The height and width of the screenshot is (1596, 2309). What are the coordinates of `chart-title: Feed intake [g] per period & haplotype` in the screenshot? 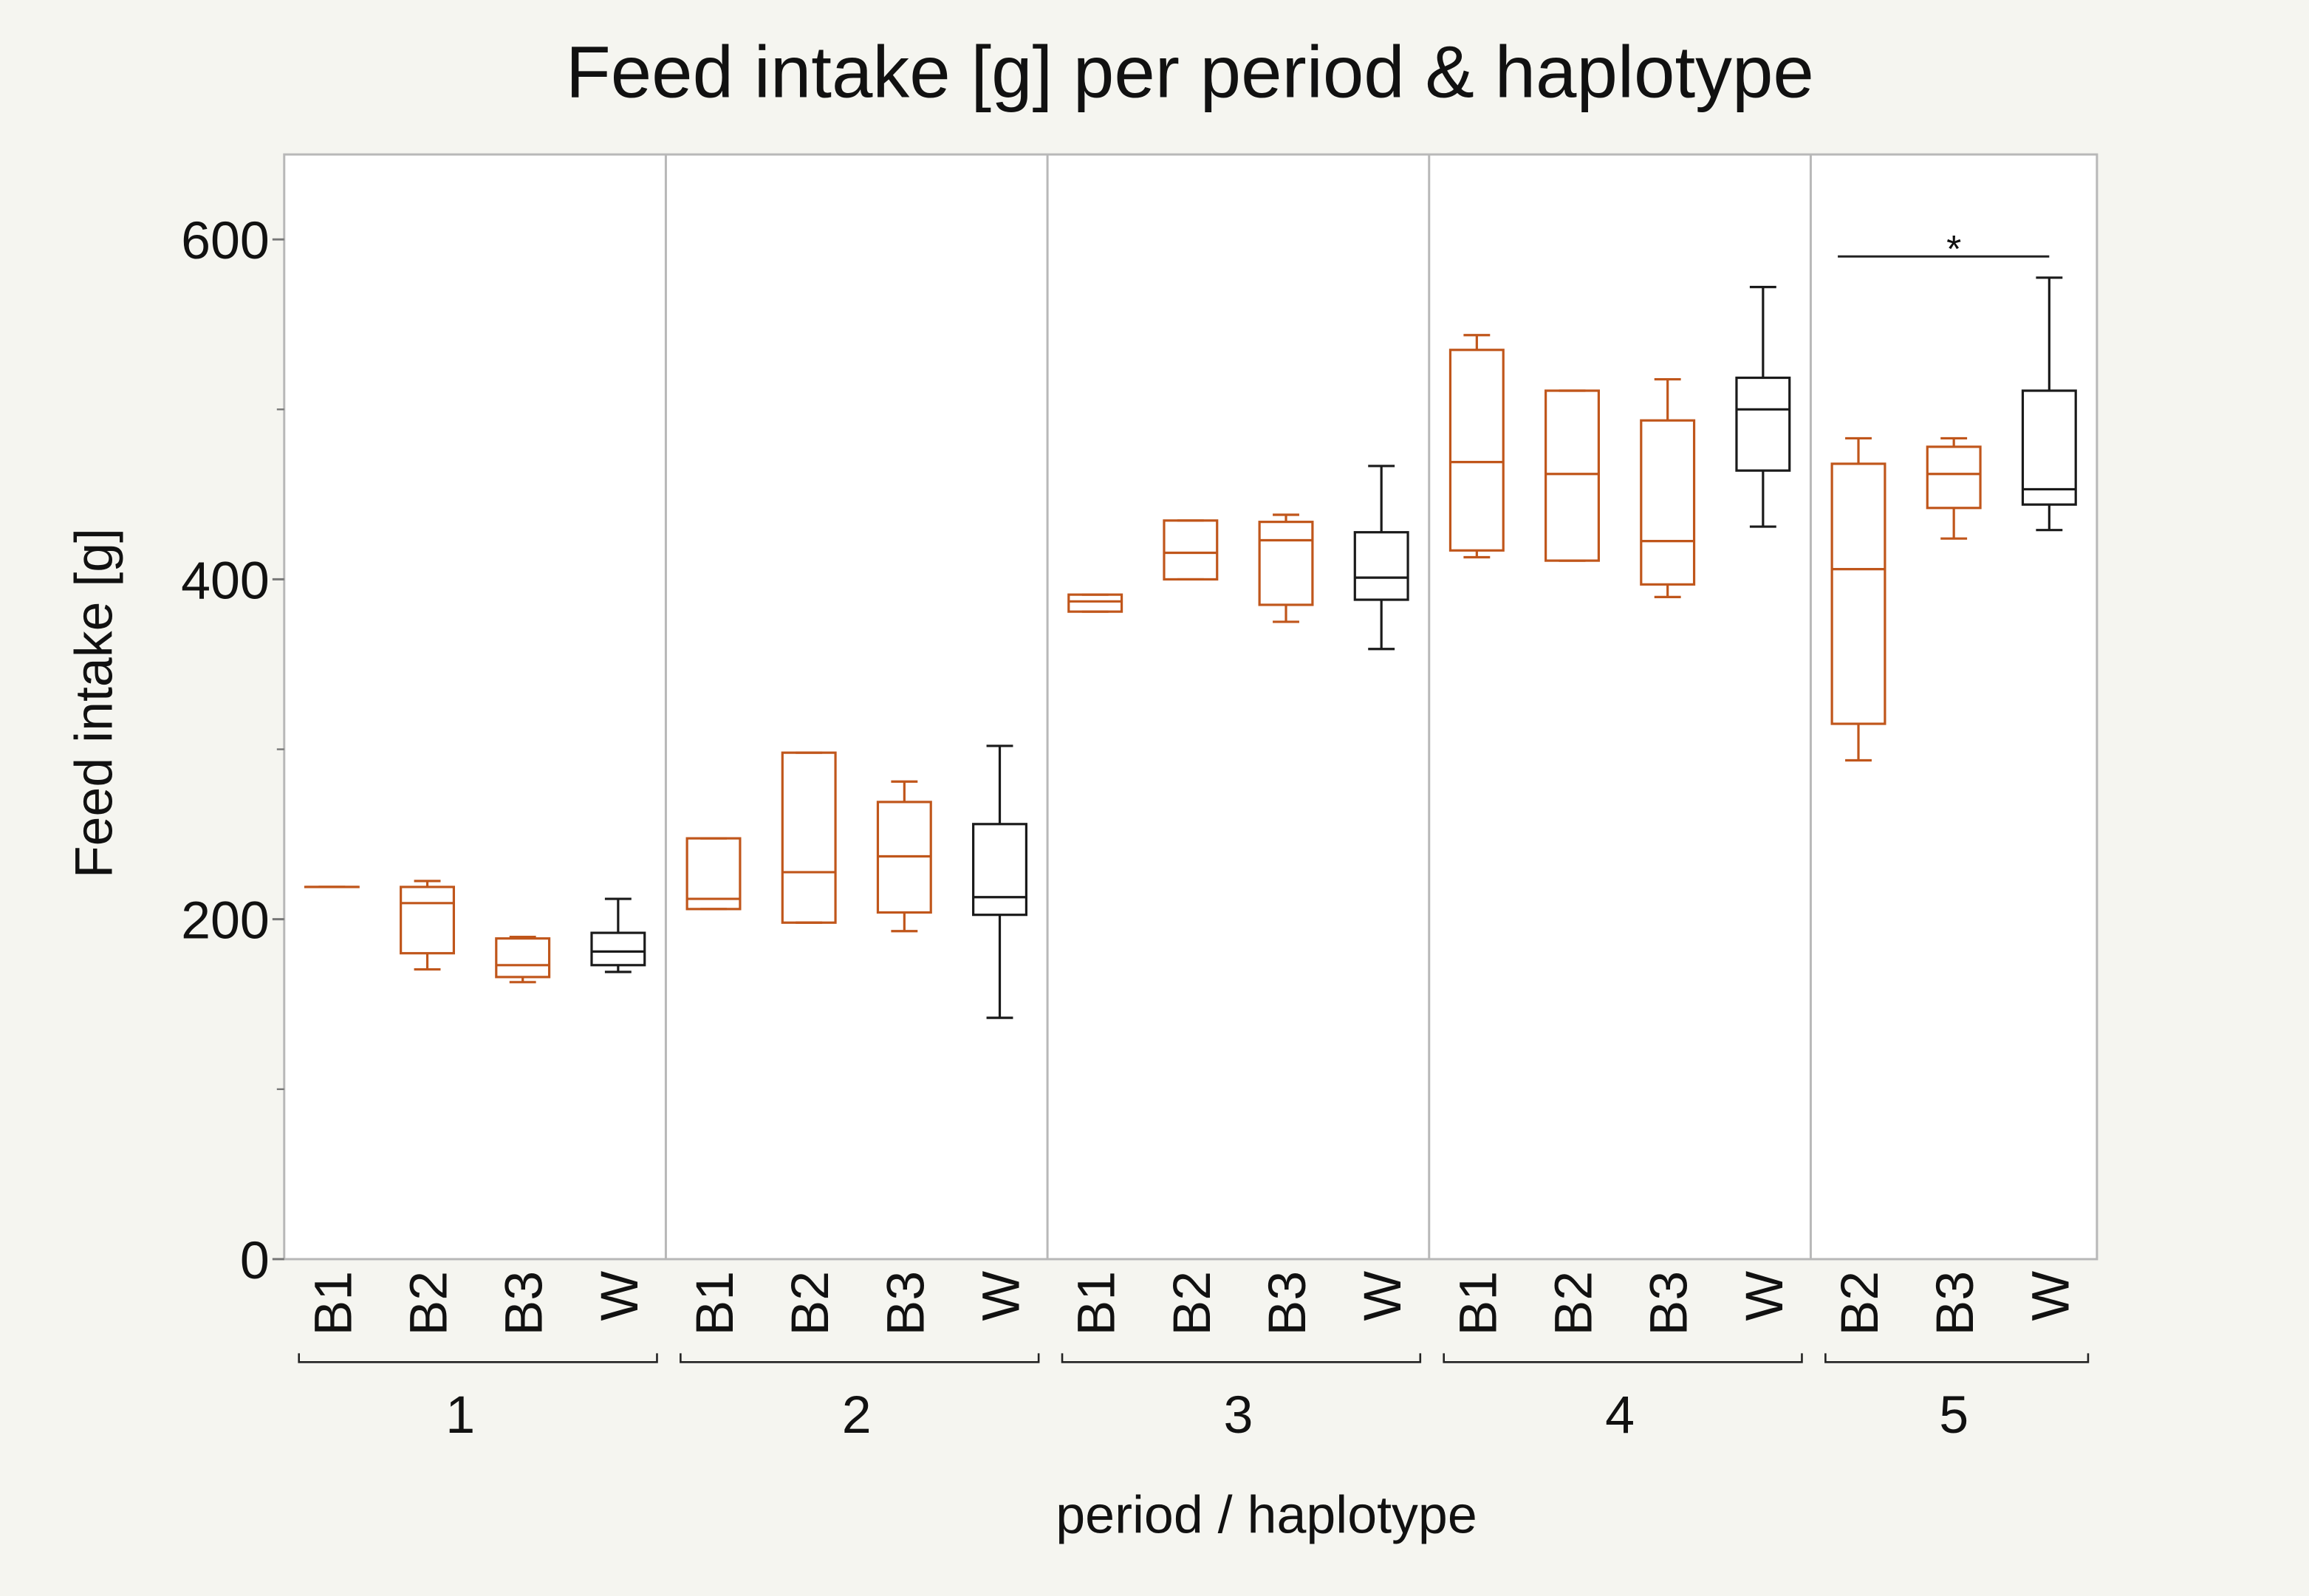 It's located at (1190, 72).